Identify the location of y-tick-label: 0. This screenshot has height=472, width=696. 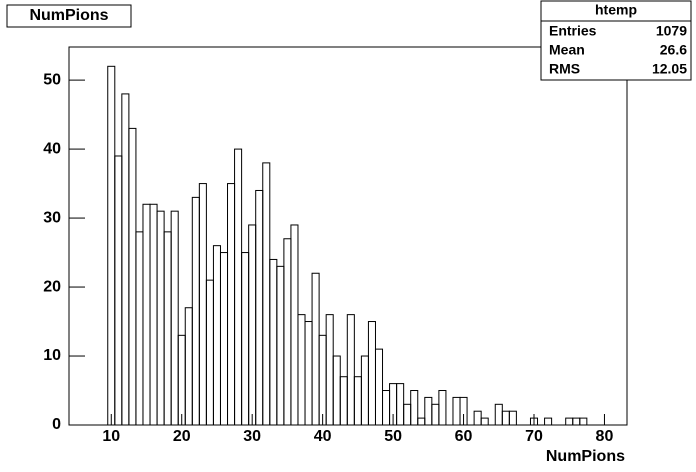
(56, 424).